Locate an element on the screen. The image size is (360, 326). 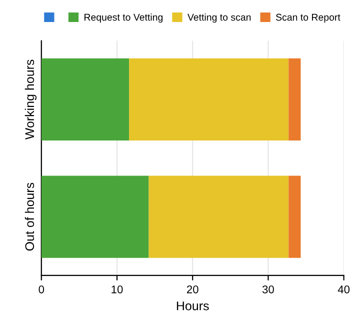
x-tick-label: 20 is located at coordinates (192, 289).